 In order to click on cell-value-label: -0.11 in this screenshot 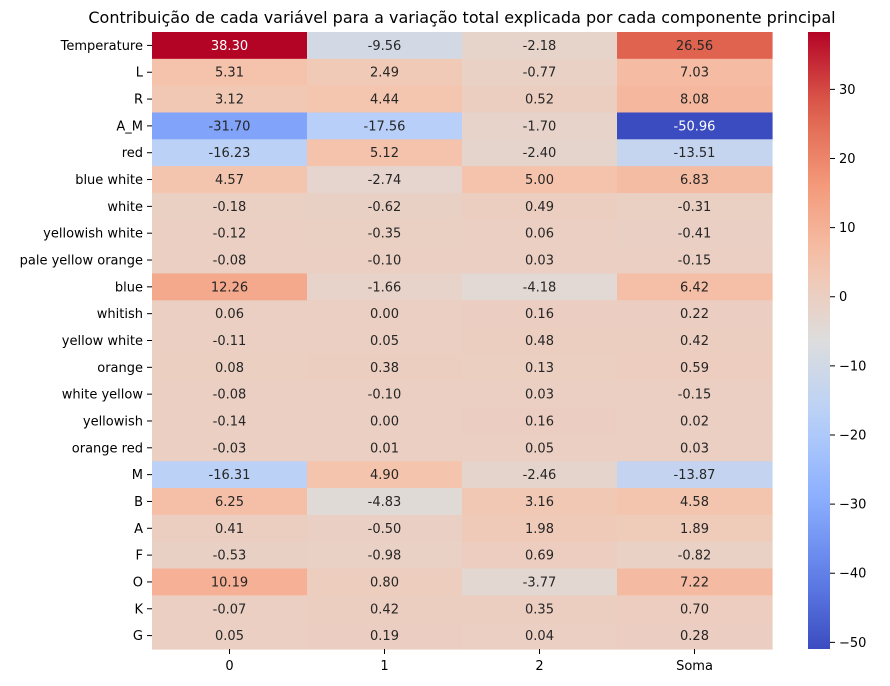, I will do `click(230, 341)`.